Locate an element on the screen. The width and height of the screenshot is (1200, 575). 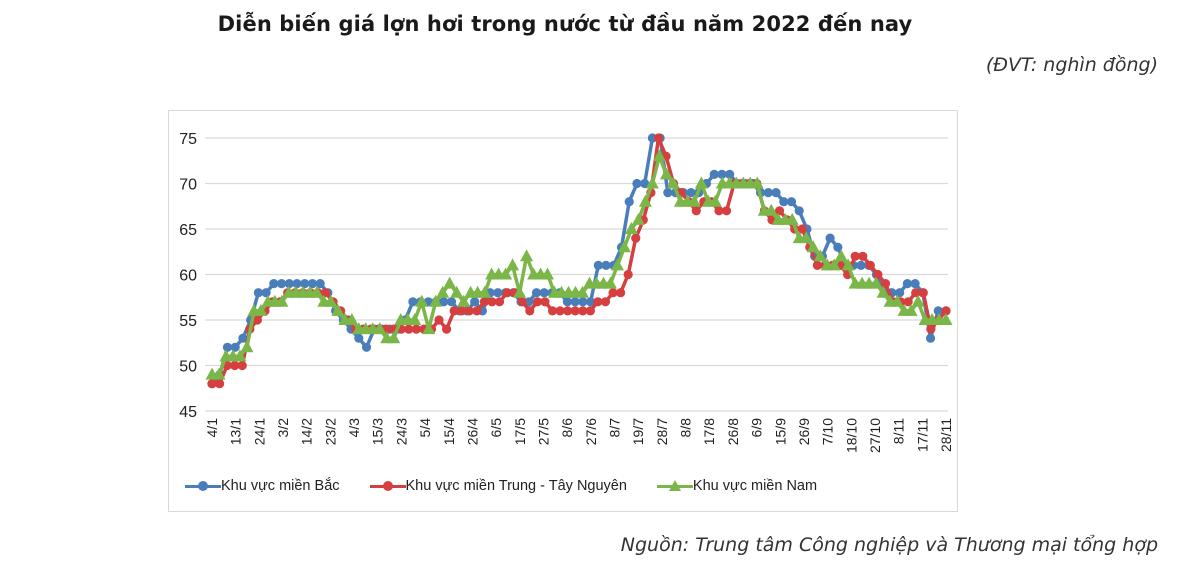
svg-text: 6/5 is located at coordinates (496, 428).